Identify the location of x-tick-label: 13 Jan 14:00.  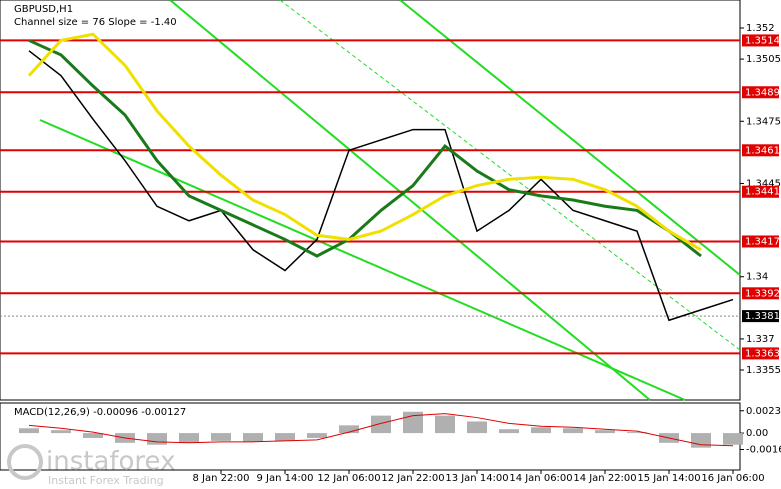
(476, 478).